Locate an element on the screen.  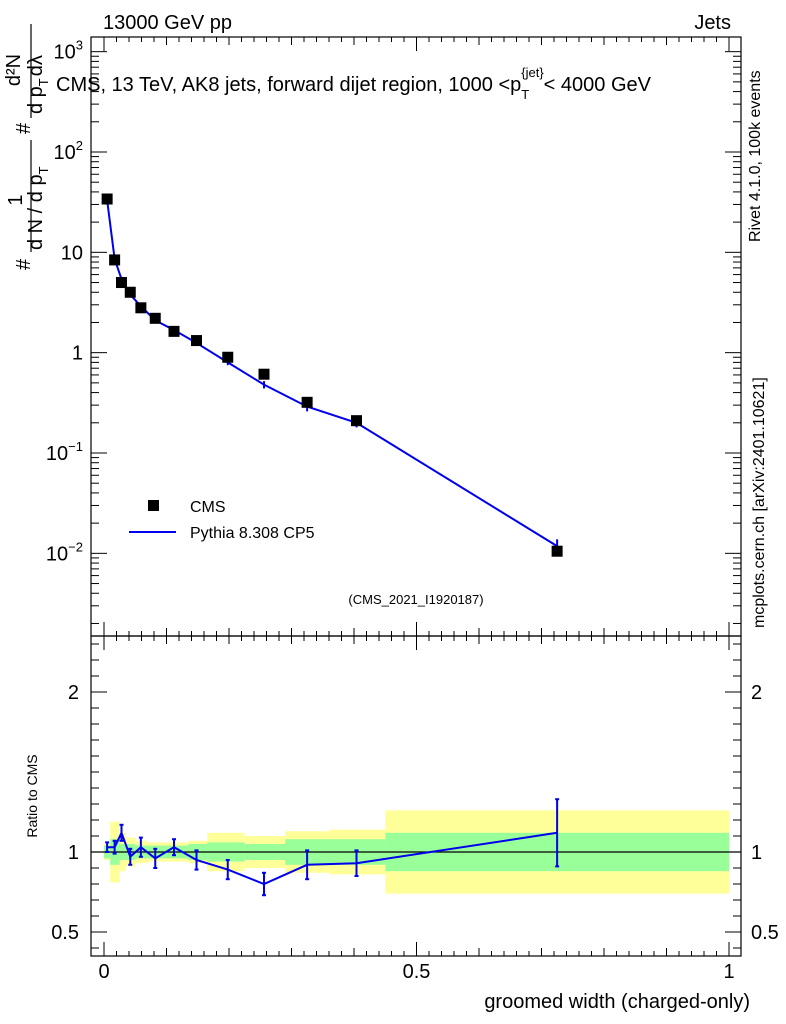
ylabel-hash-2: # is located at coordinates (24, 128).